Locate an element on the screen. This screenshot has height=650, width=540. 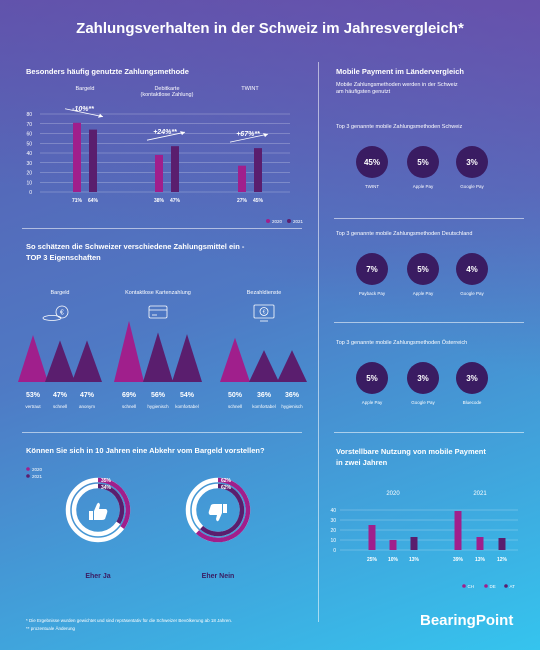
donut-label: Eher Nein is located at coordinates (218, 576).